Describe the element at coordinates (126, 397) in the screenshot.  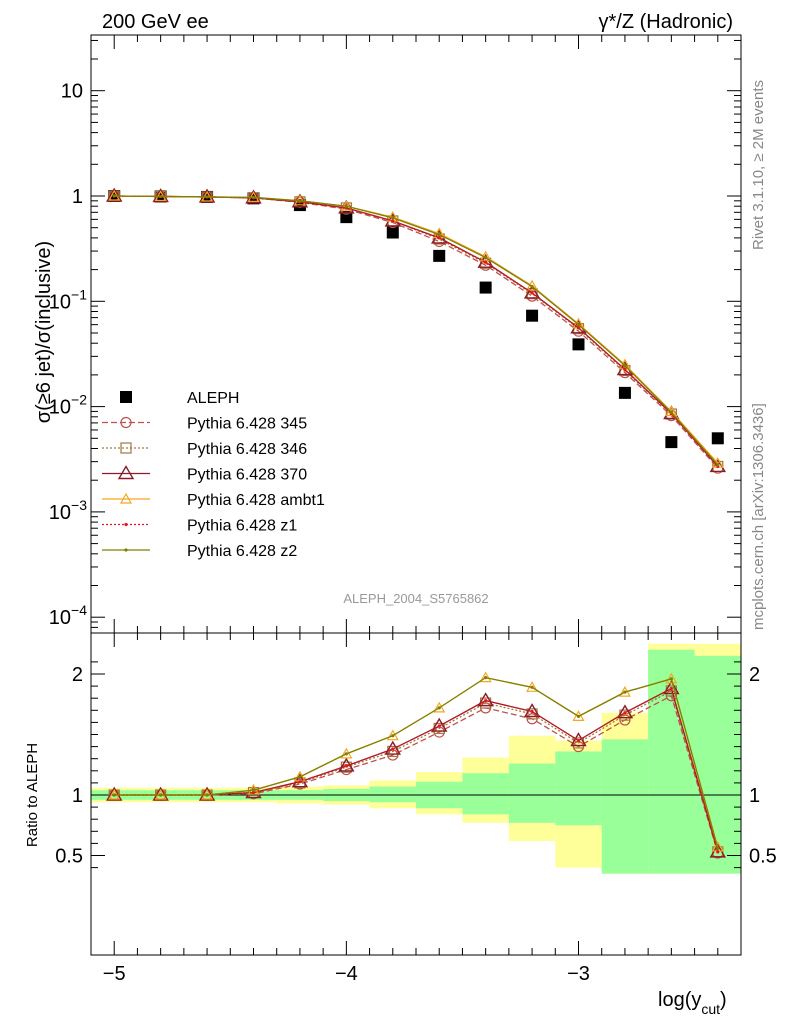
I see `legend-marker-aleph` at that location.